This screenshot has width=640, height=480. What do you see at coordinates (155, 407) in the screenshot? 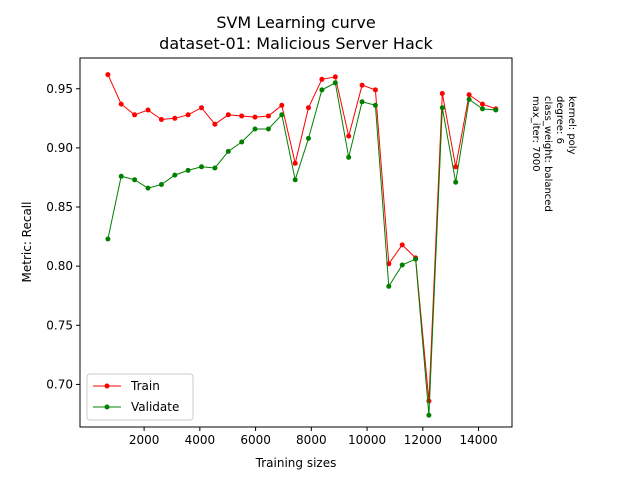
I see `legend-validate-label: Validate` at bounding box center [155, 407].